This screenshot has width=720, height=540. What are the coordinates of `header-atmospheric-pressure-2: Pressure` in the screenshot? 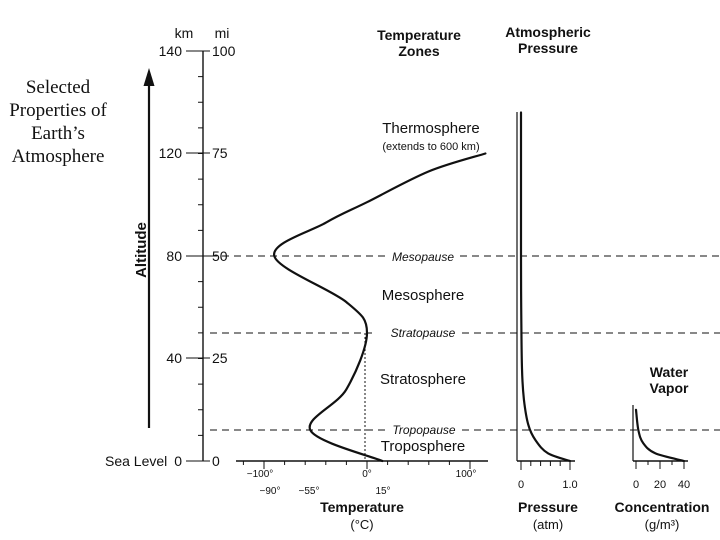 It's located at (548, 48).